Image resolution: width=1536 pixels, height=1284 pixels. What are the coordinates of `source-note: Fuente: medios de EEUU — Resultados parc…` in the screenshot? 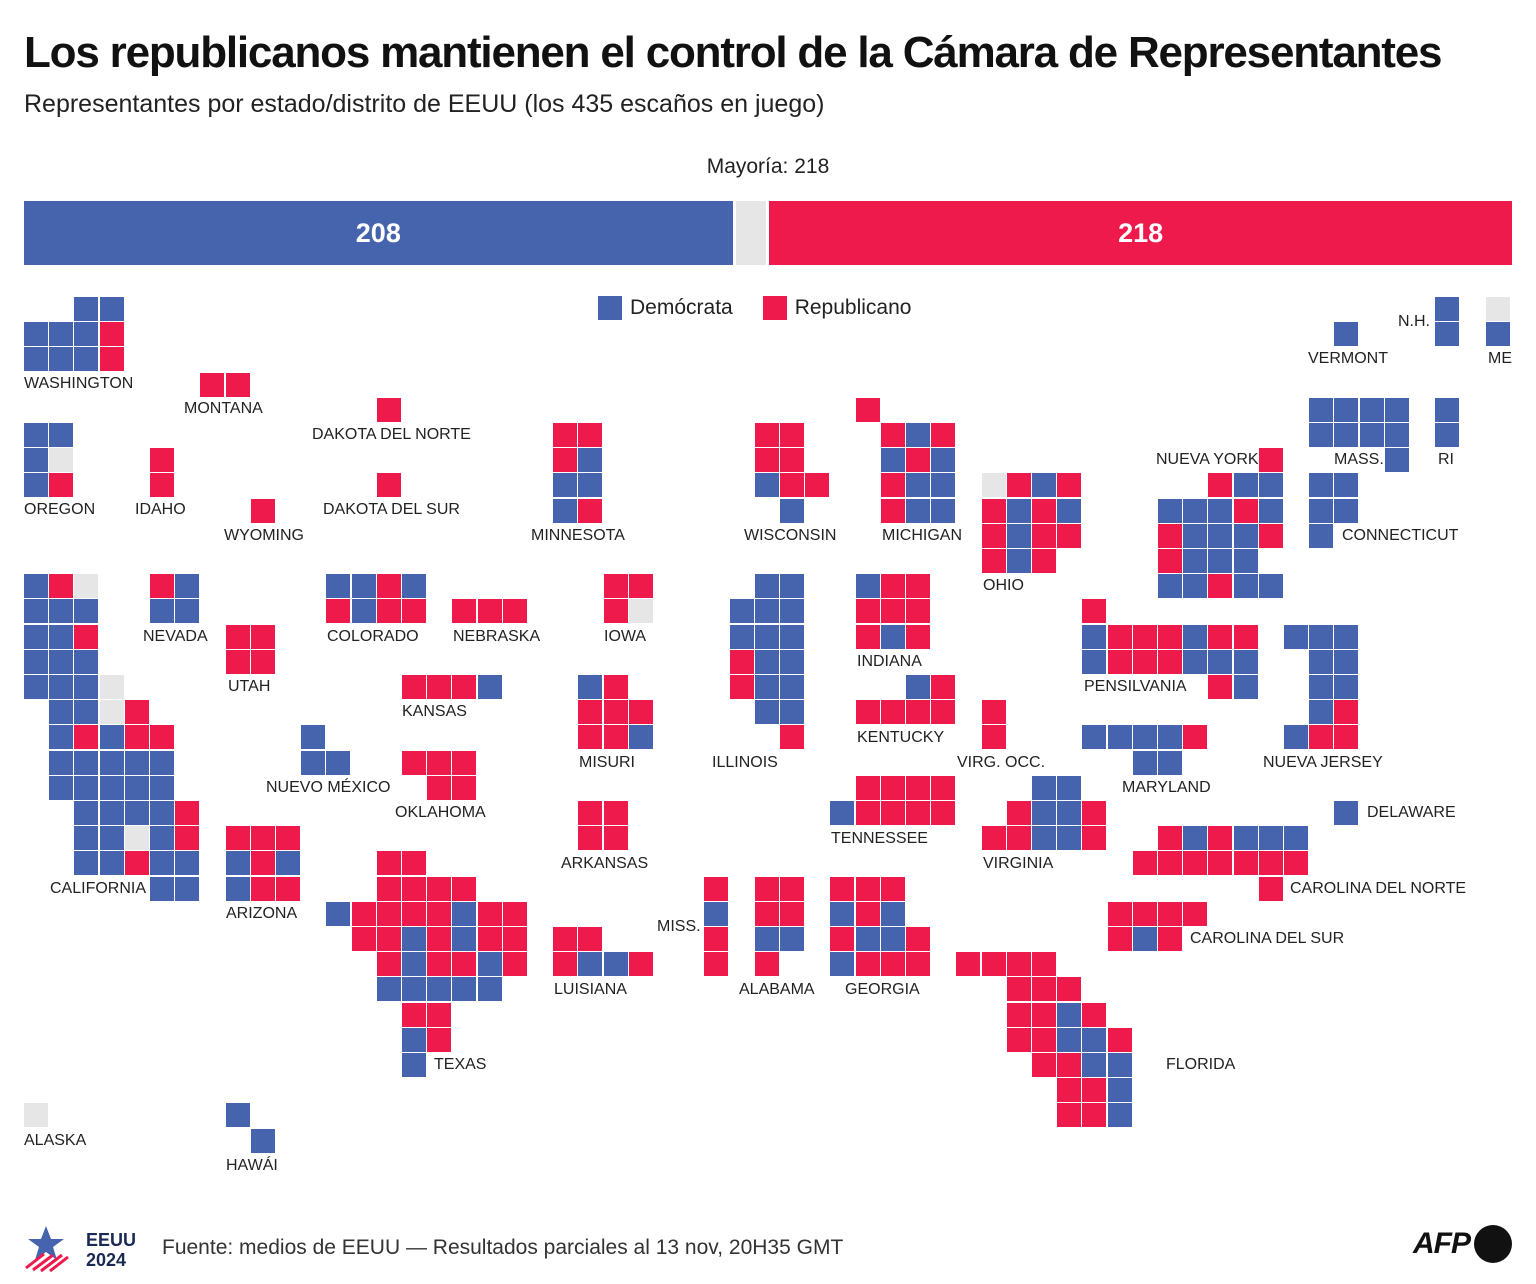 It's located at (503, 1247).